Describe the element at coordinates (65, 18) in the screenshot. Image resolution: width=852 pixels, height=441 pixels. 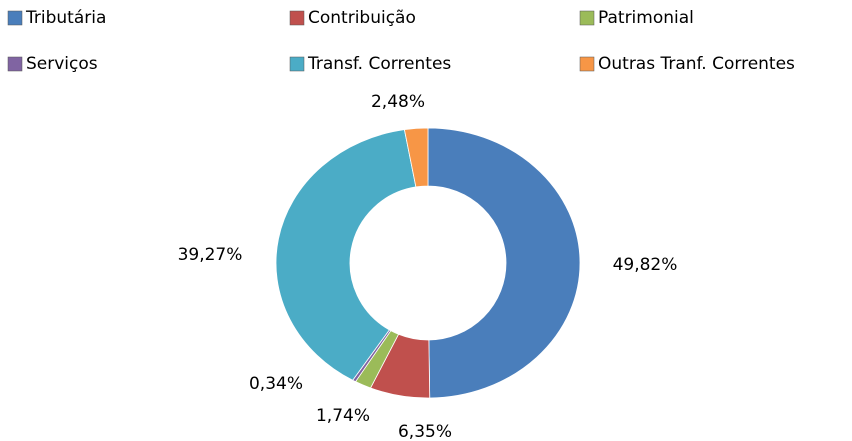
I see `legend-label: Tributária` at that location.